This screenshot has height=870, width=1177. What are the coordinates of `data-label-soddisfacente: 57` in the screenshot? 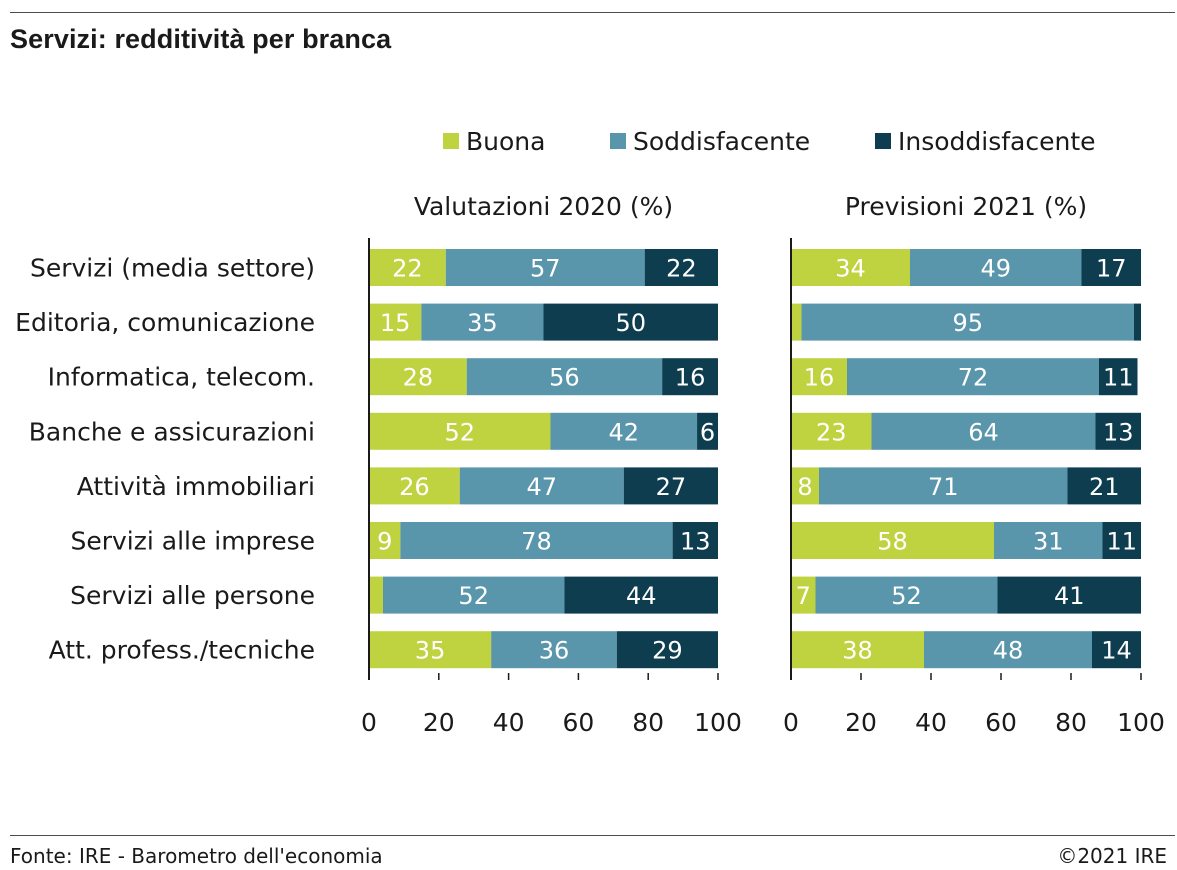 It's located at (545, 269).